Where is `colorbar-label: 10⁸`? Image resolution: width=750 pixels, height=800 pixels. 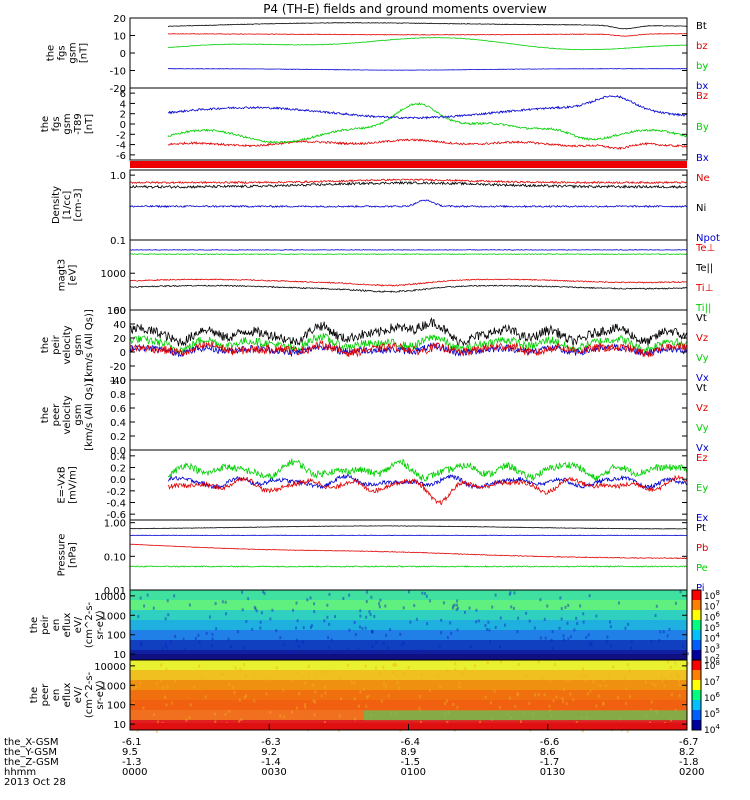
colorbar-label: 10⁸ is located at coordinates (712, 595).